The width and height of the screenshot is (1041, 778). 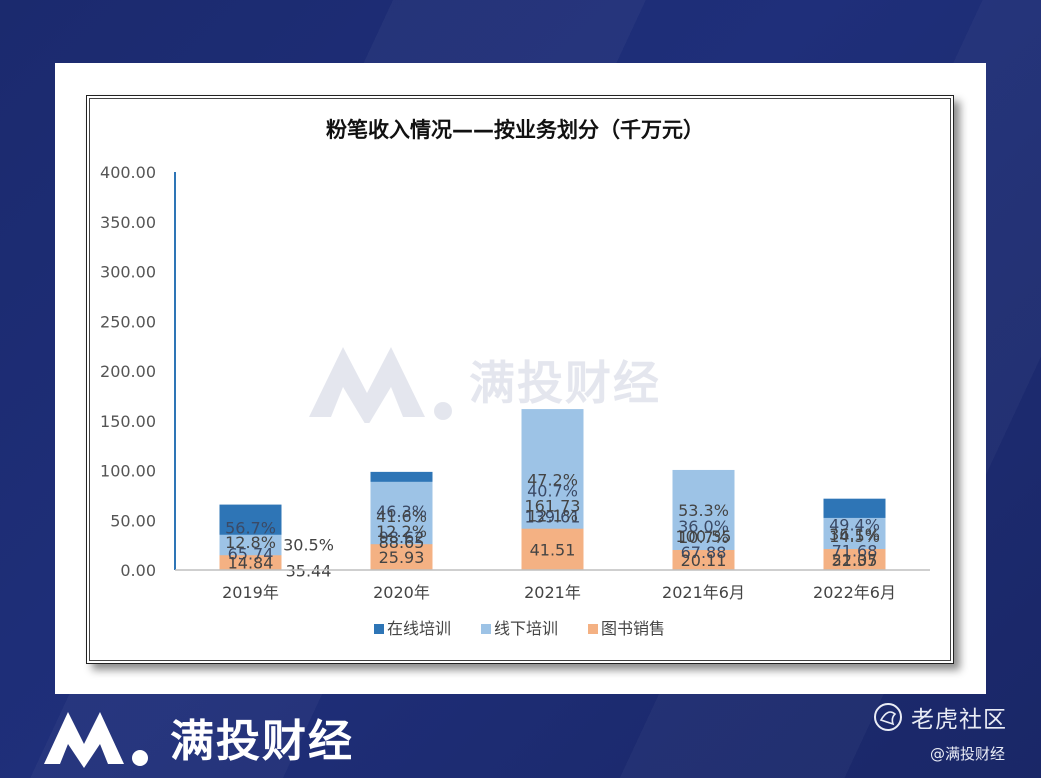 What do you see at coordinates (96, 740) in the screenshot?
I see `brand-logo-icon` at bounding box center [96, 740].